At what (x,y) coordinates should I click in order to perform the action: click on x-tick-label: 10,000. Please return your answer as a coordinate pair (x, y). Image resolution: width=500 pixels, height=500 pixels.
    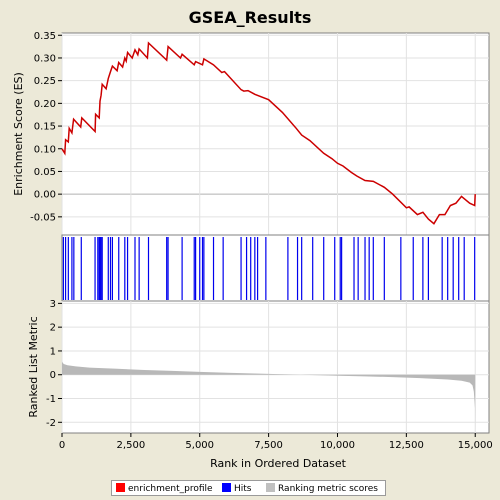
    Looking at the image, I should click on (337, 445).